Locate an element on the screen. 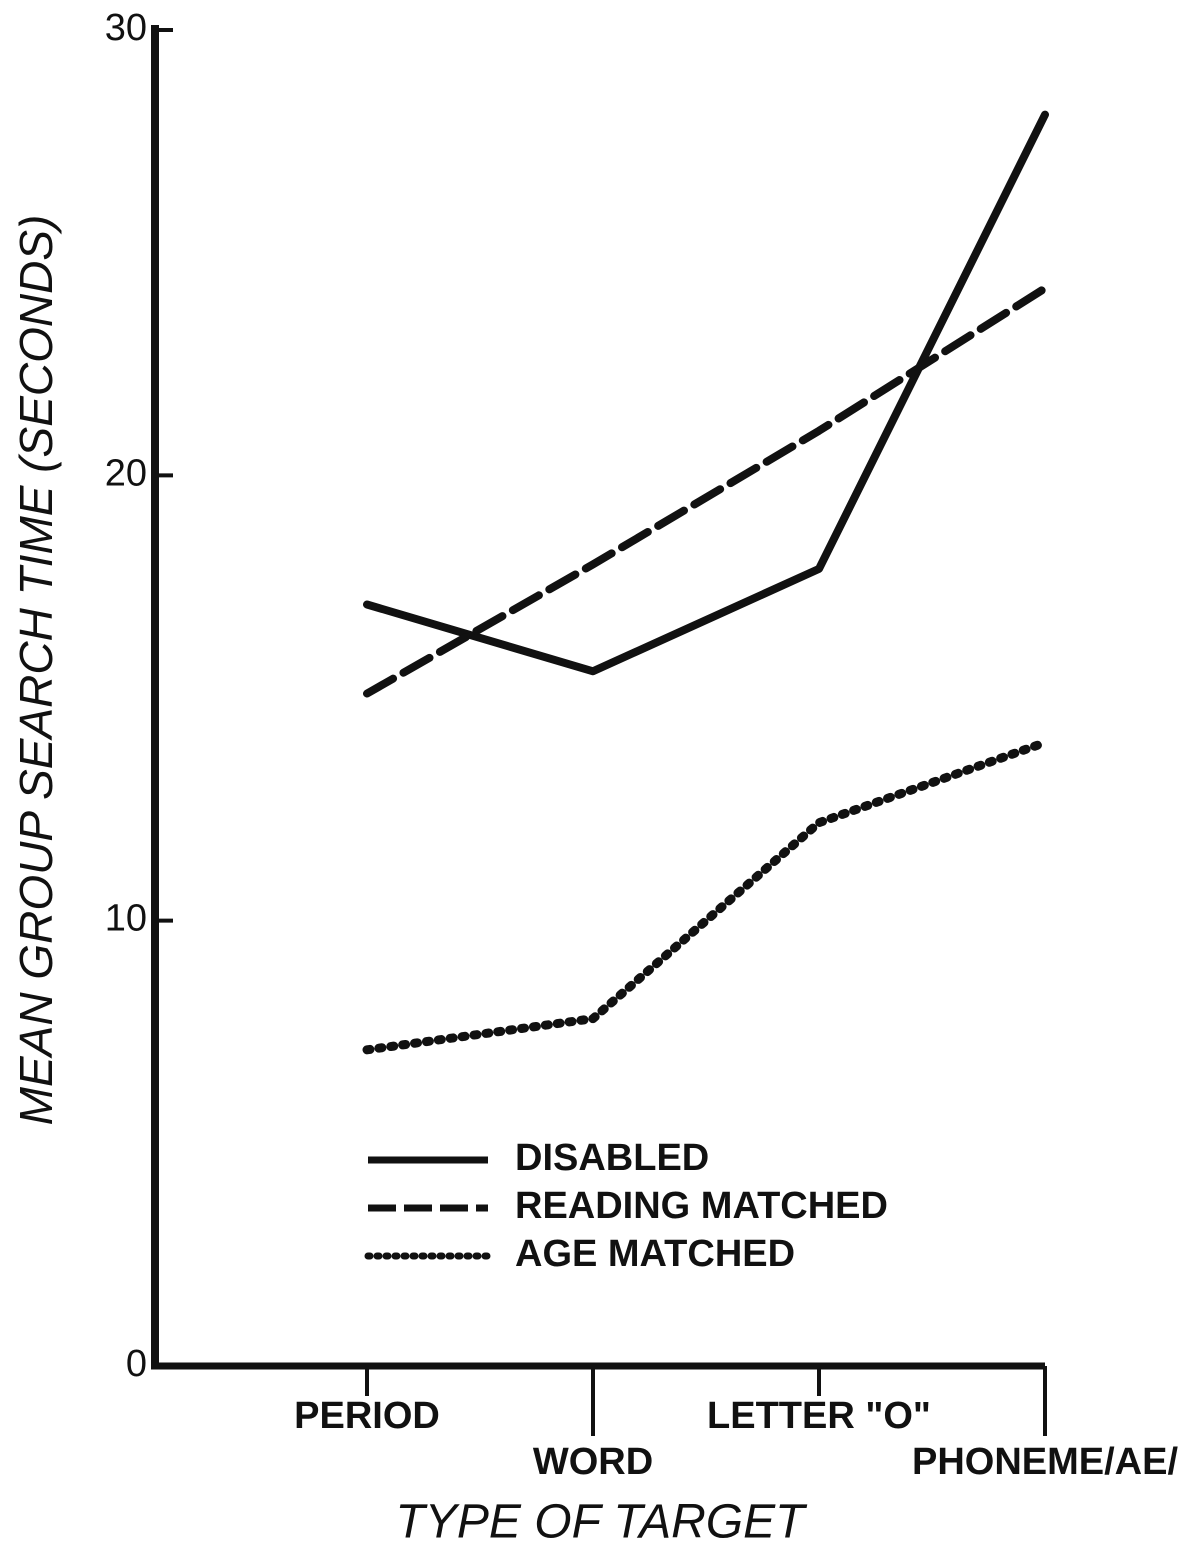 This screenshot has height=1562, width=1193. y-axis-title: MEAN GROUP SEARCH TIME (SECONDS) is located at coordinates (36, 670).